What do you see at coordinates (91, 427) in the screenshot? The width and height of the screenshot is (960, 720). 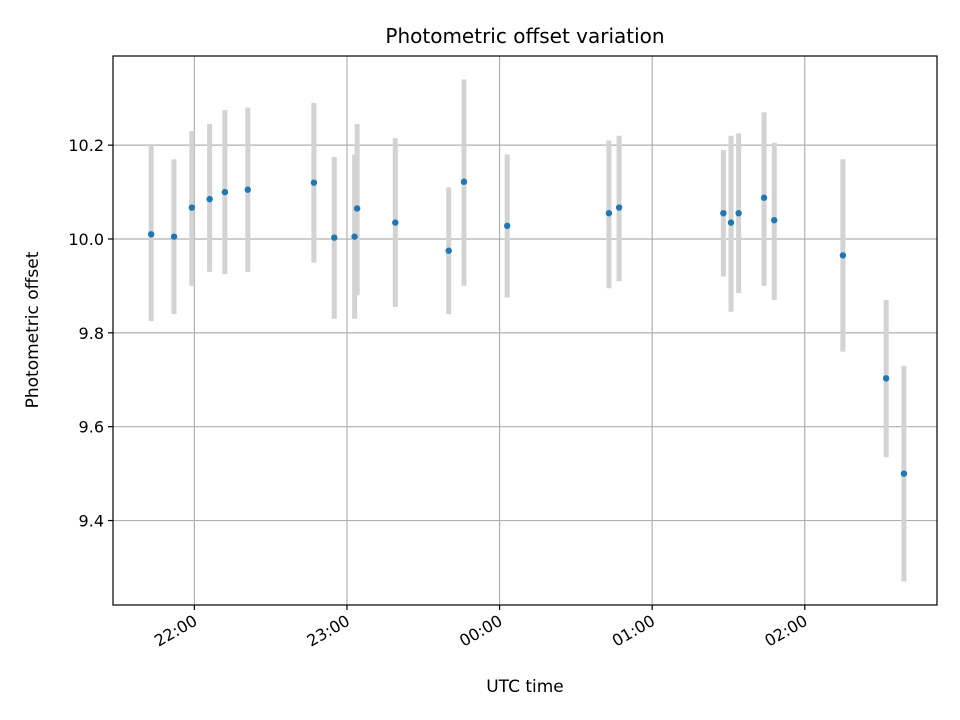 I see `y-tick-label: 9.6` at bounding box center [91, 427].